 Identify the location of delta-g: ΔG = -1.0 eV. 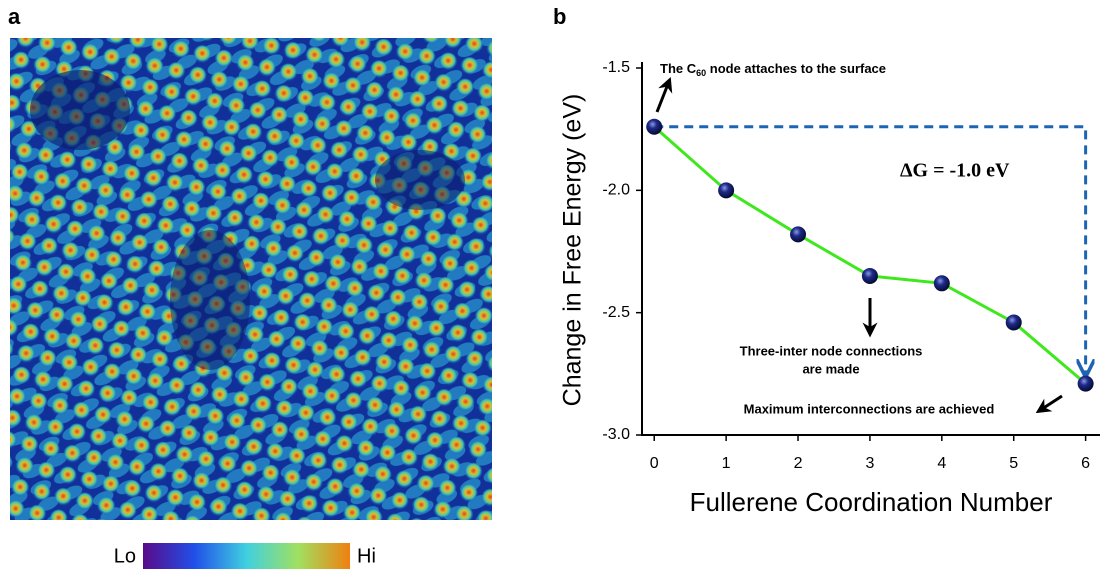
(955, 171).